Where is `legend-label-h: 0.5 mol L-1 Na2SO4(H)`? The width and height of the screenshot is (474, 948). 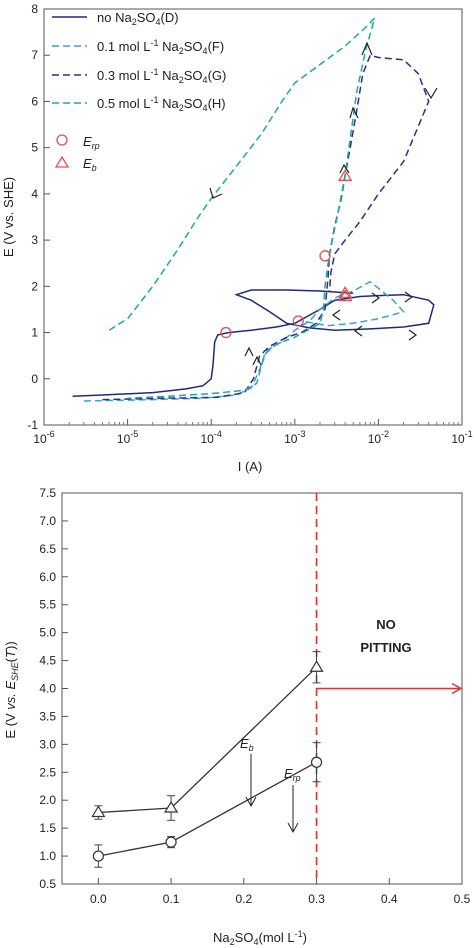
legend-label-h: 0.5 mol L-1 Na2SO4(H) is located at coordinates (161, 104).